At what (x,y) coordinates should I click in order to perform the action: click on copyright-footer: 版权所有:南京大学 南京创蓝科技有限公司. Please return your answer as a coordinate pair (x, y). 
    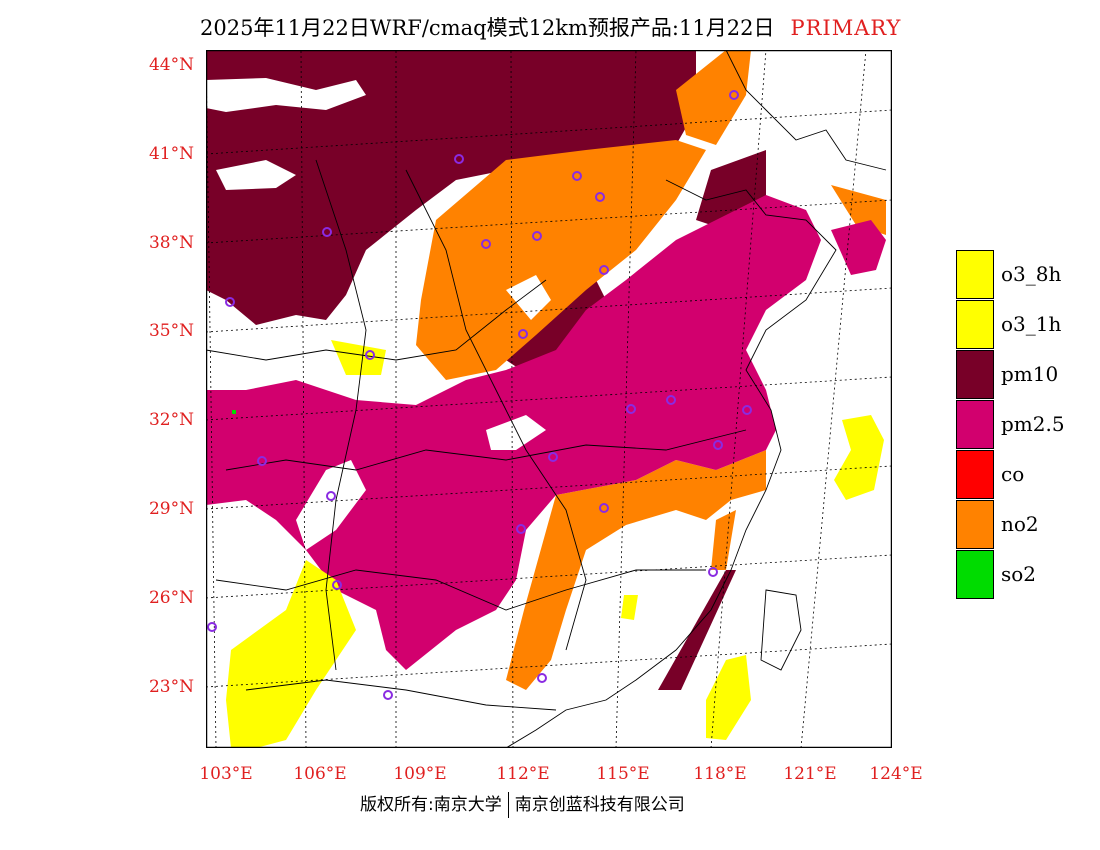
    Looking at the image, I should click on (522, 804).